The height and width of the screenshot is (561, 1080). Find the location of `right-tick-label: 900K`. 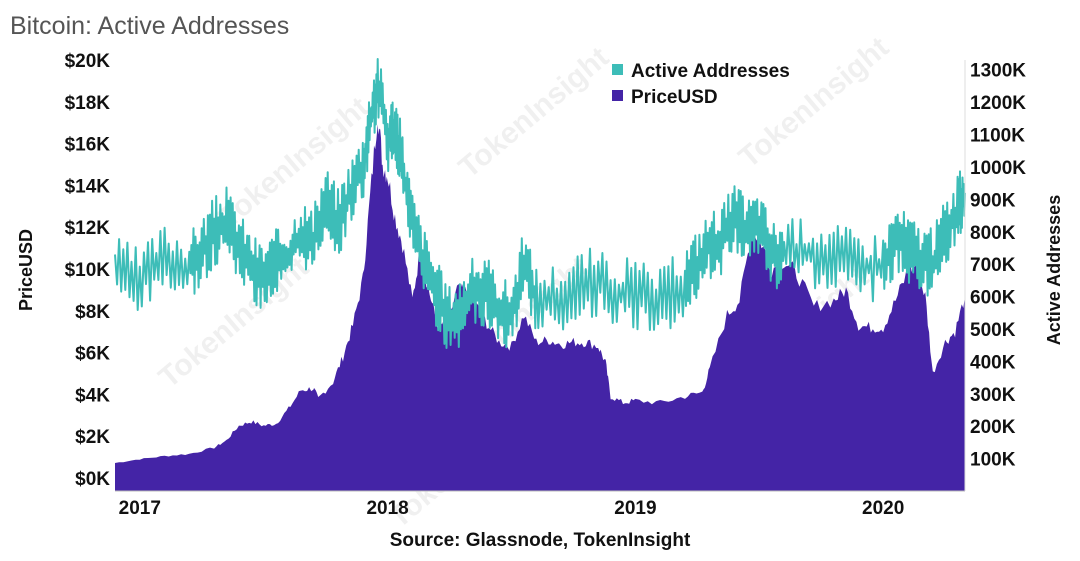

right-tick-label: 900K is located at coordinates (993, 200).